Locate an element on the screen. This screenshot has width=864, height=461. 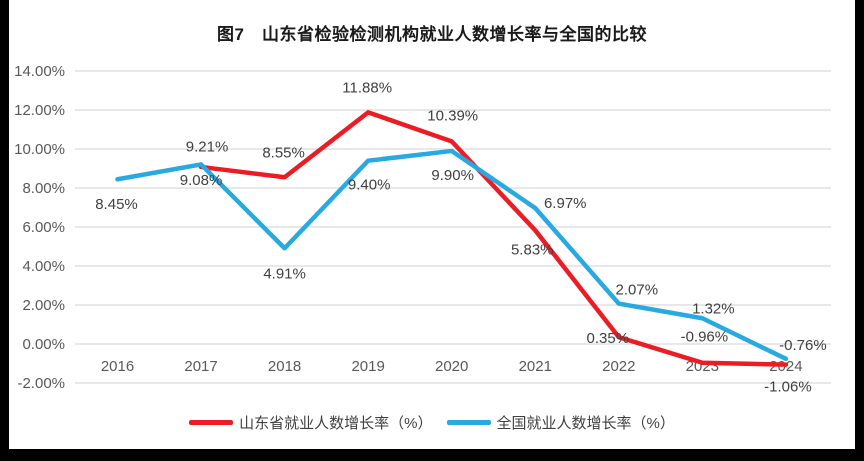
legend-item-national: 全国就业人数增长率（%） is located at coordinates (560, 422).